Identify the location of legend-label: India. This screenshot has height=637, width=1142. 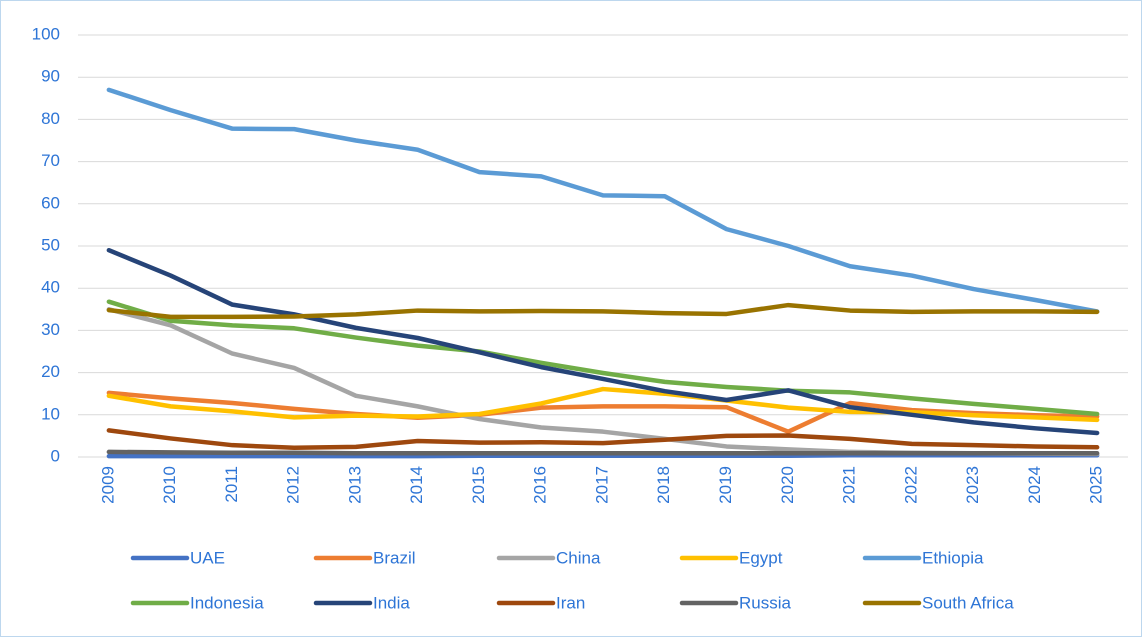
(391, 602).